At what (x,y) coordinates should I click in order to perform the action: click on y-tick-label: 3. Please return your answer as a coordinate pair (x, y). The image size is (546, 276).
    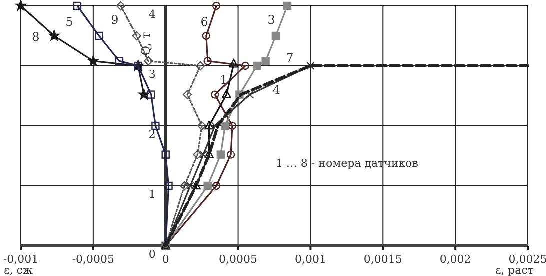
    Looking at the image, I should click on (152, 74).